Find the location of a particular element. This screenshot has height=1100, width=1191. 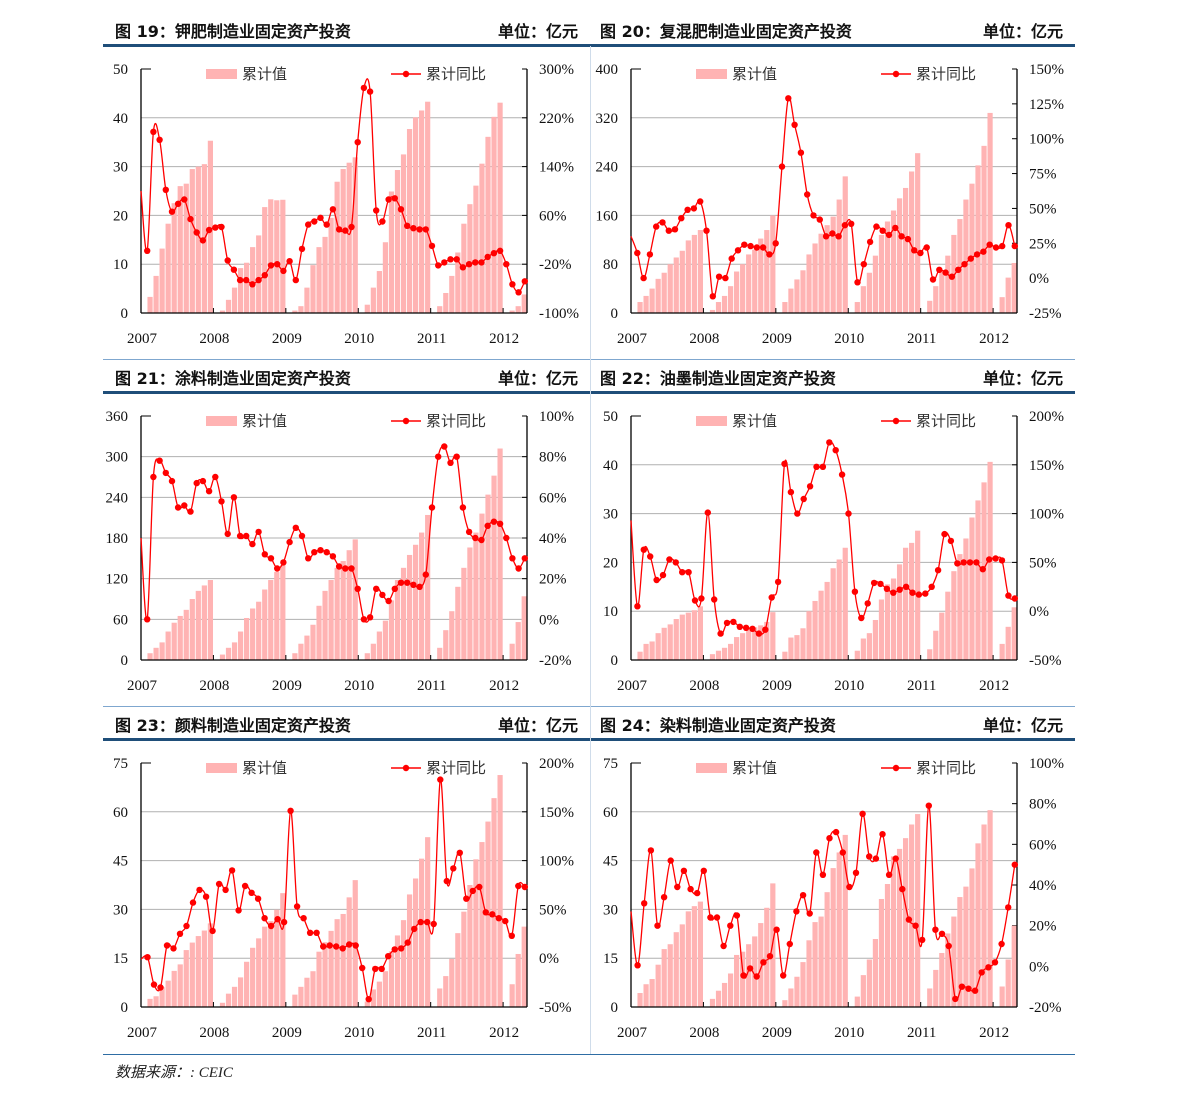

left-axis-tick-label: 30 is located at coordinates (120, 168).